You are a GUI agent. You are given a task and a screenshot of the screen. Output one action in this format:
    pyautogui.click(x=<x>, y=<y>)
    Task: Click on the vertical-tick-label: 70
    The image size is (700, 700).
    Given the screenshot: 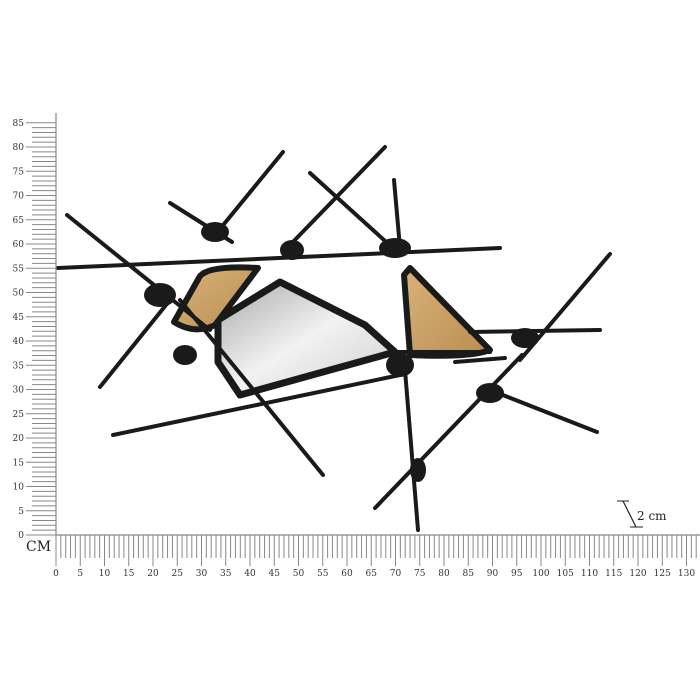 What is the action you would take?
    pyautogui.click(x=19, y=197)
    